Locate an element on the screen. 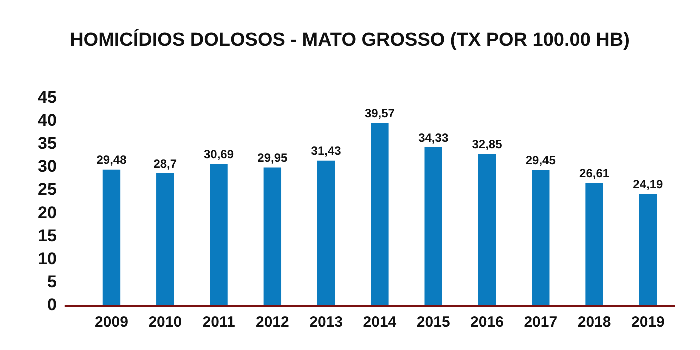  data-label: 31,43 is located at coordinates (326, 151).